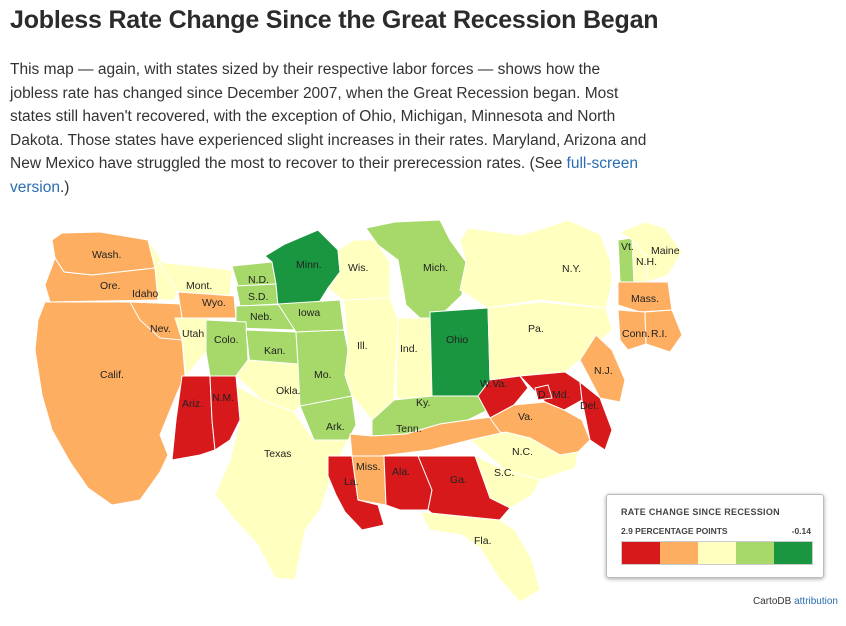 This screenshot has width=846, height=626. Describe the element at coordinates (368, 467) in the screenshot. I see `label-miss: Miss.` at that location.